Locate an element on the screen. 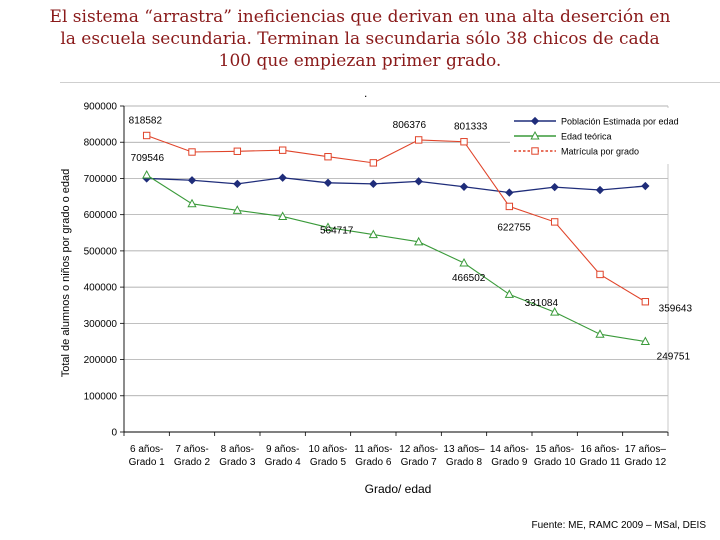  x-tick-label-age: 9 años- is located at coordinates (282, 449).